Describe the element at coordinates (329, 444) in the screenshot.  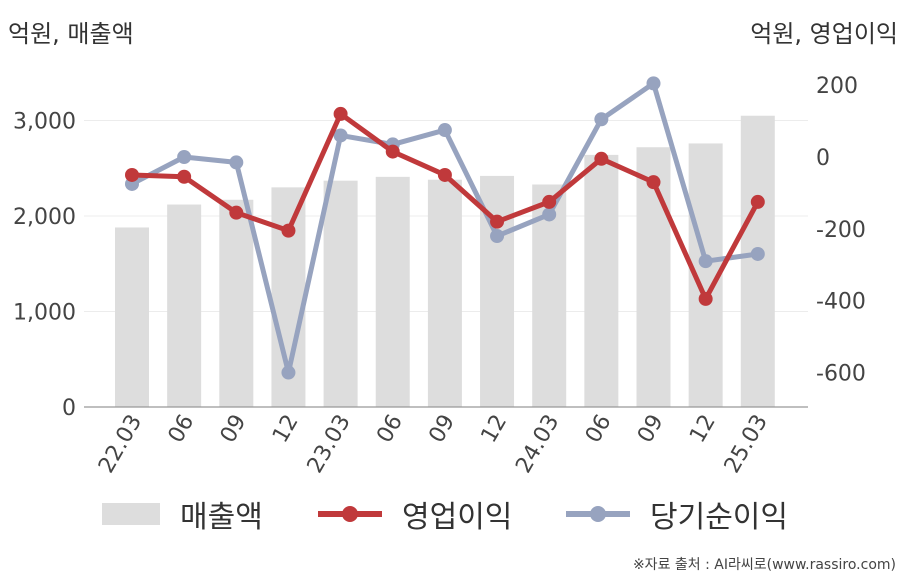
I see `x-axis-tick-label: 23.03` at that location.